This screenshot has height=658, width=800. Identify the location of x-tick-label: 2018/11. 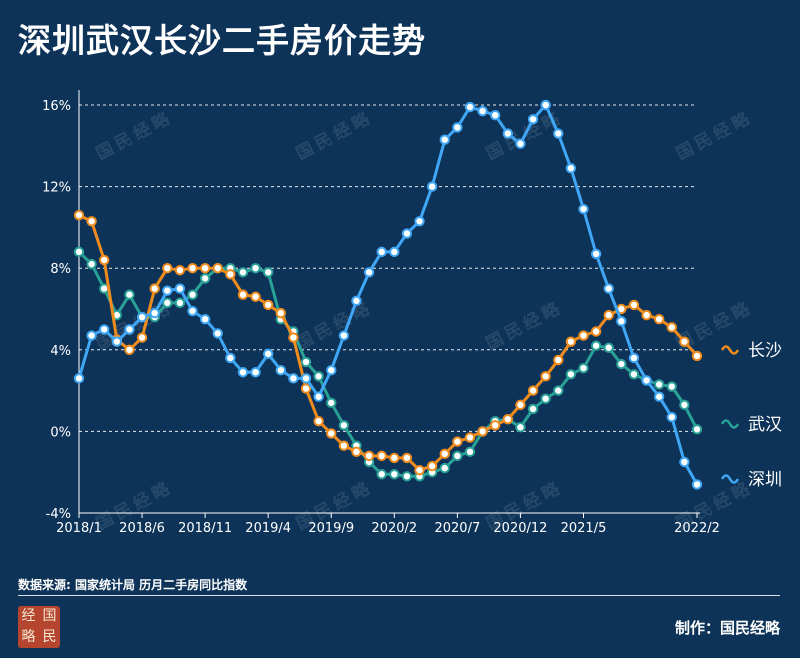
(205, 528).